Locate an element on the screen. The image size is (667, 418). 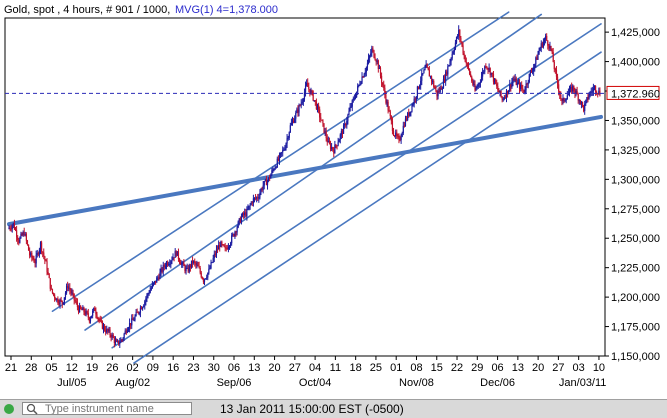
status-dot-icon is located at coordinates (9, 409).